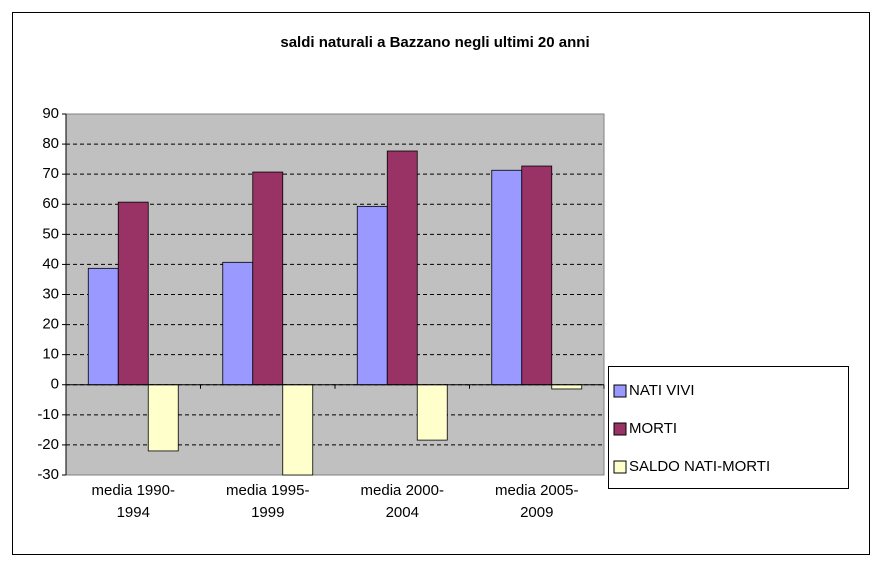  I want to click on y-tick-label: 40, so click(50, 263).